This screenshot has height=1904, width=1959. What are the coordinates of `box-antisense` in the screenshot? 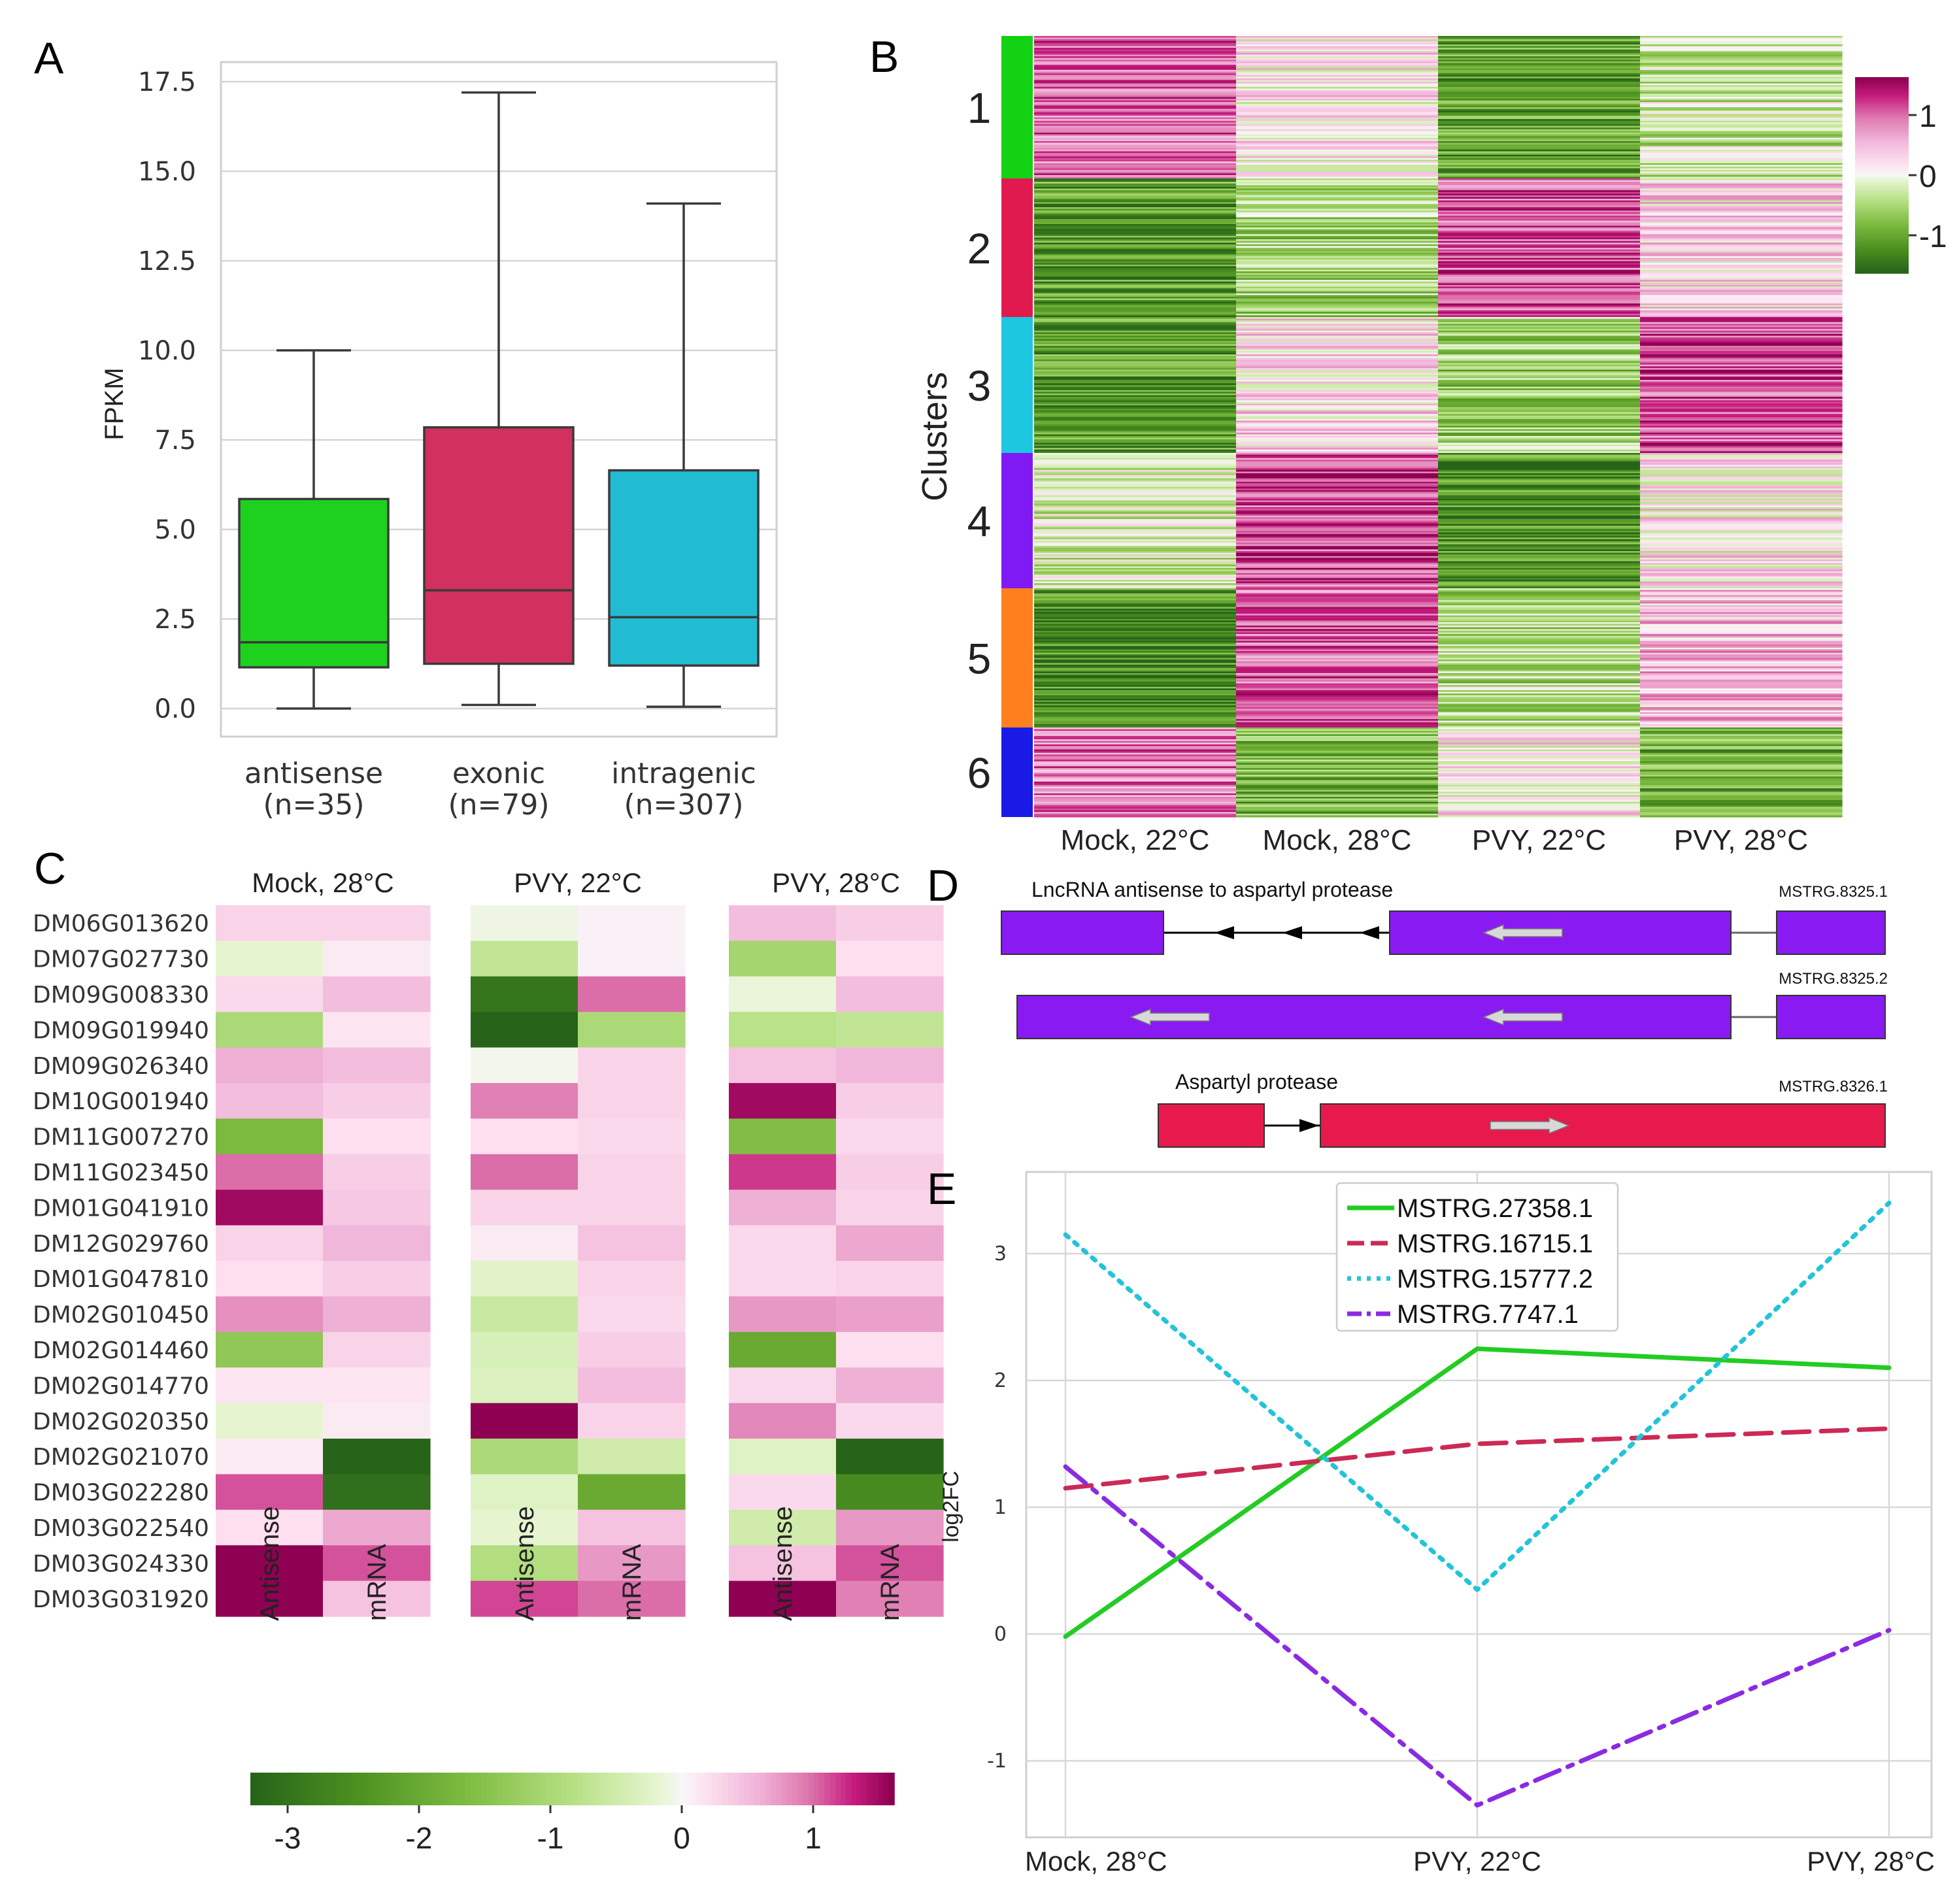 It's located at (314, 529).